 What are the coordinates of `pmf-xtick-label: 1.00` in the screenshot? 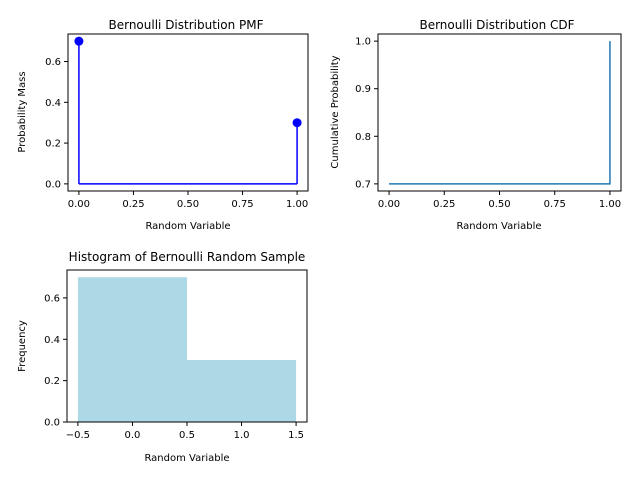 It's located at (297, 204).